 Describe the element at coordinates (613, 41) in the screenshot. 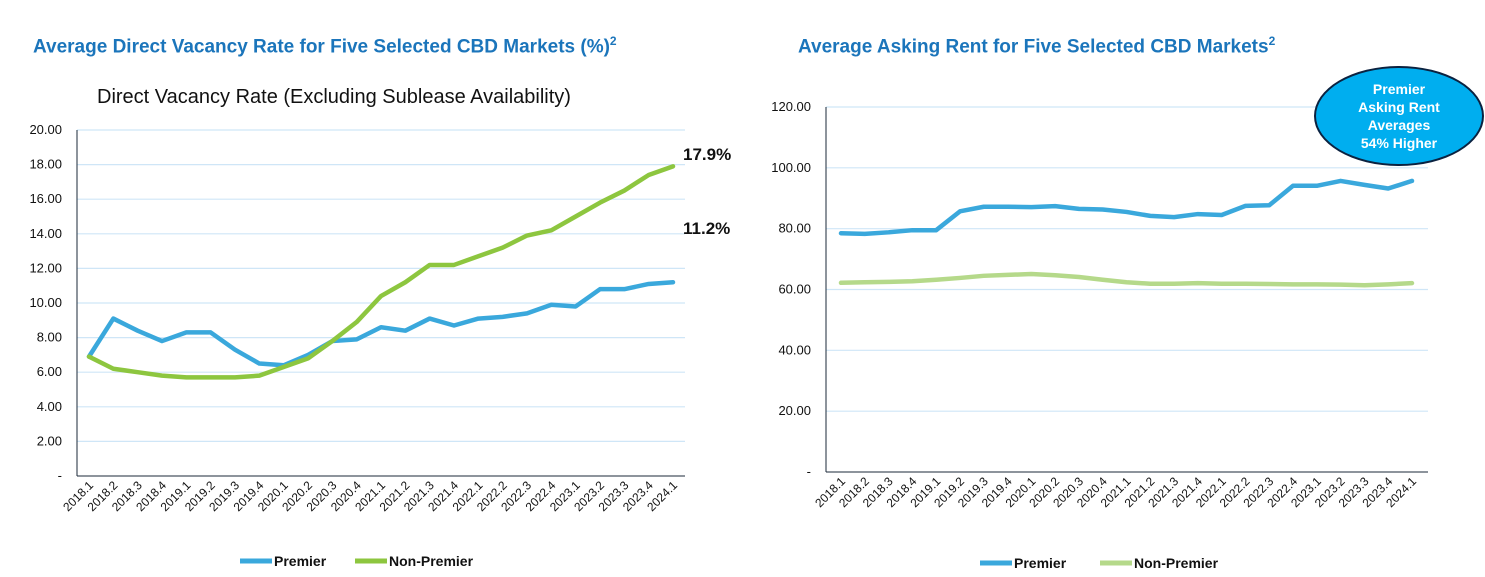

I see `left-title-footnote: 2` at that location.